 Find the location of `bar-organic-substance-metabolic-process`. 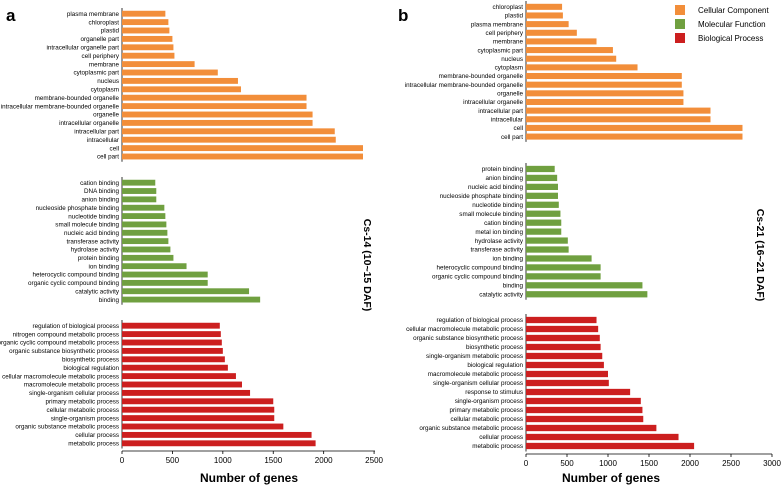

bar-organic-substance-metabolic-process is located at coordinates (203, 426).